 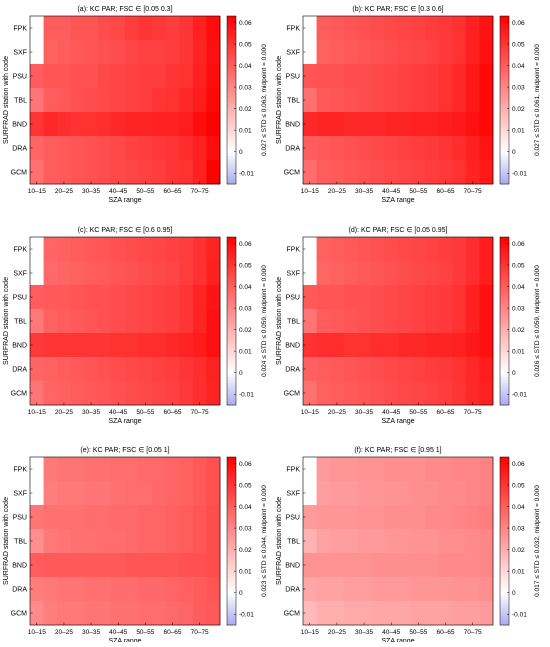 What do you see at coordinates (20, 542) in the screenshot?
I see `y-tick-label: TBL` at bounding box center [20, 542].